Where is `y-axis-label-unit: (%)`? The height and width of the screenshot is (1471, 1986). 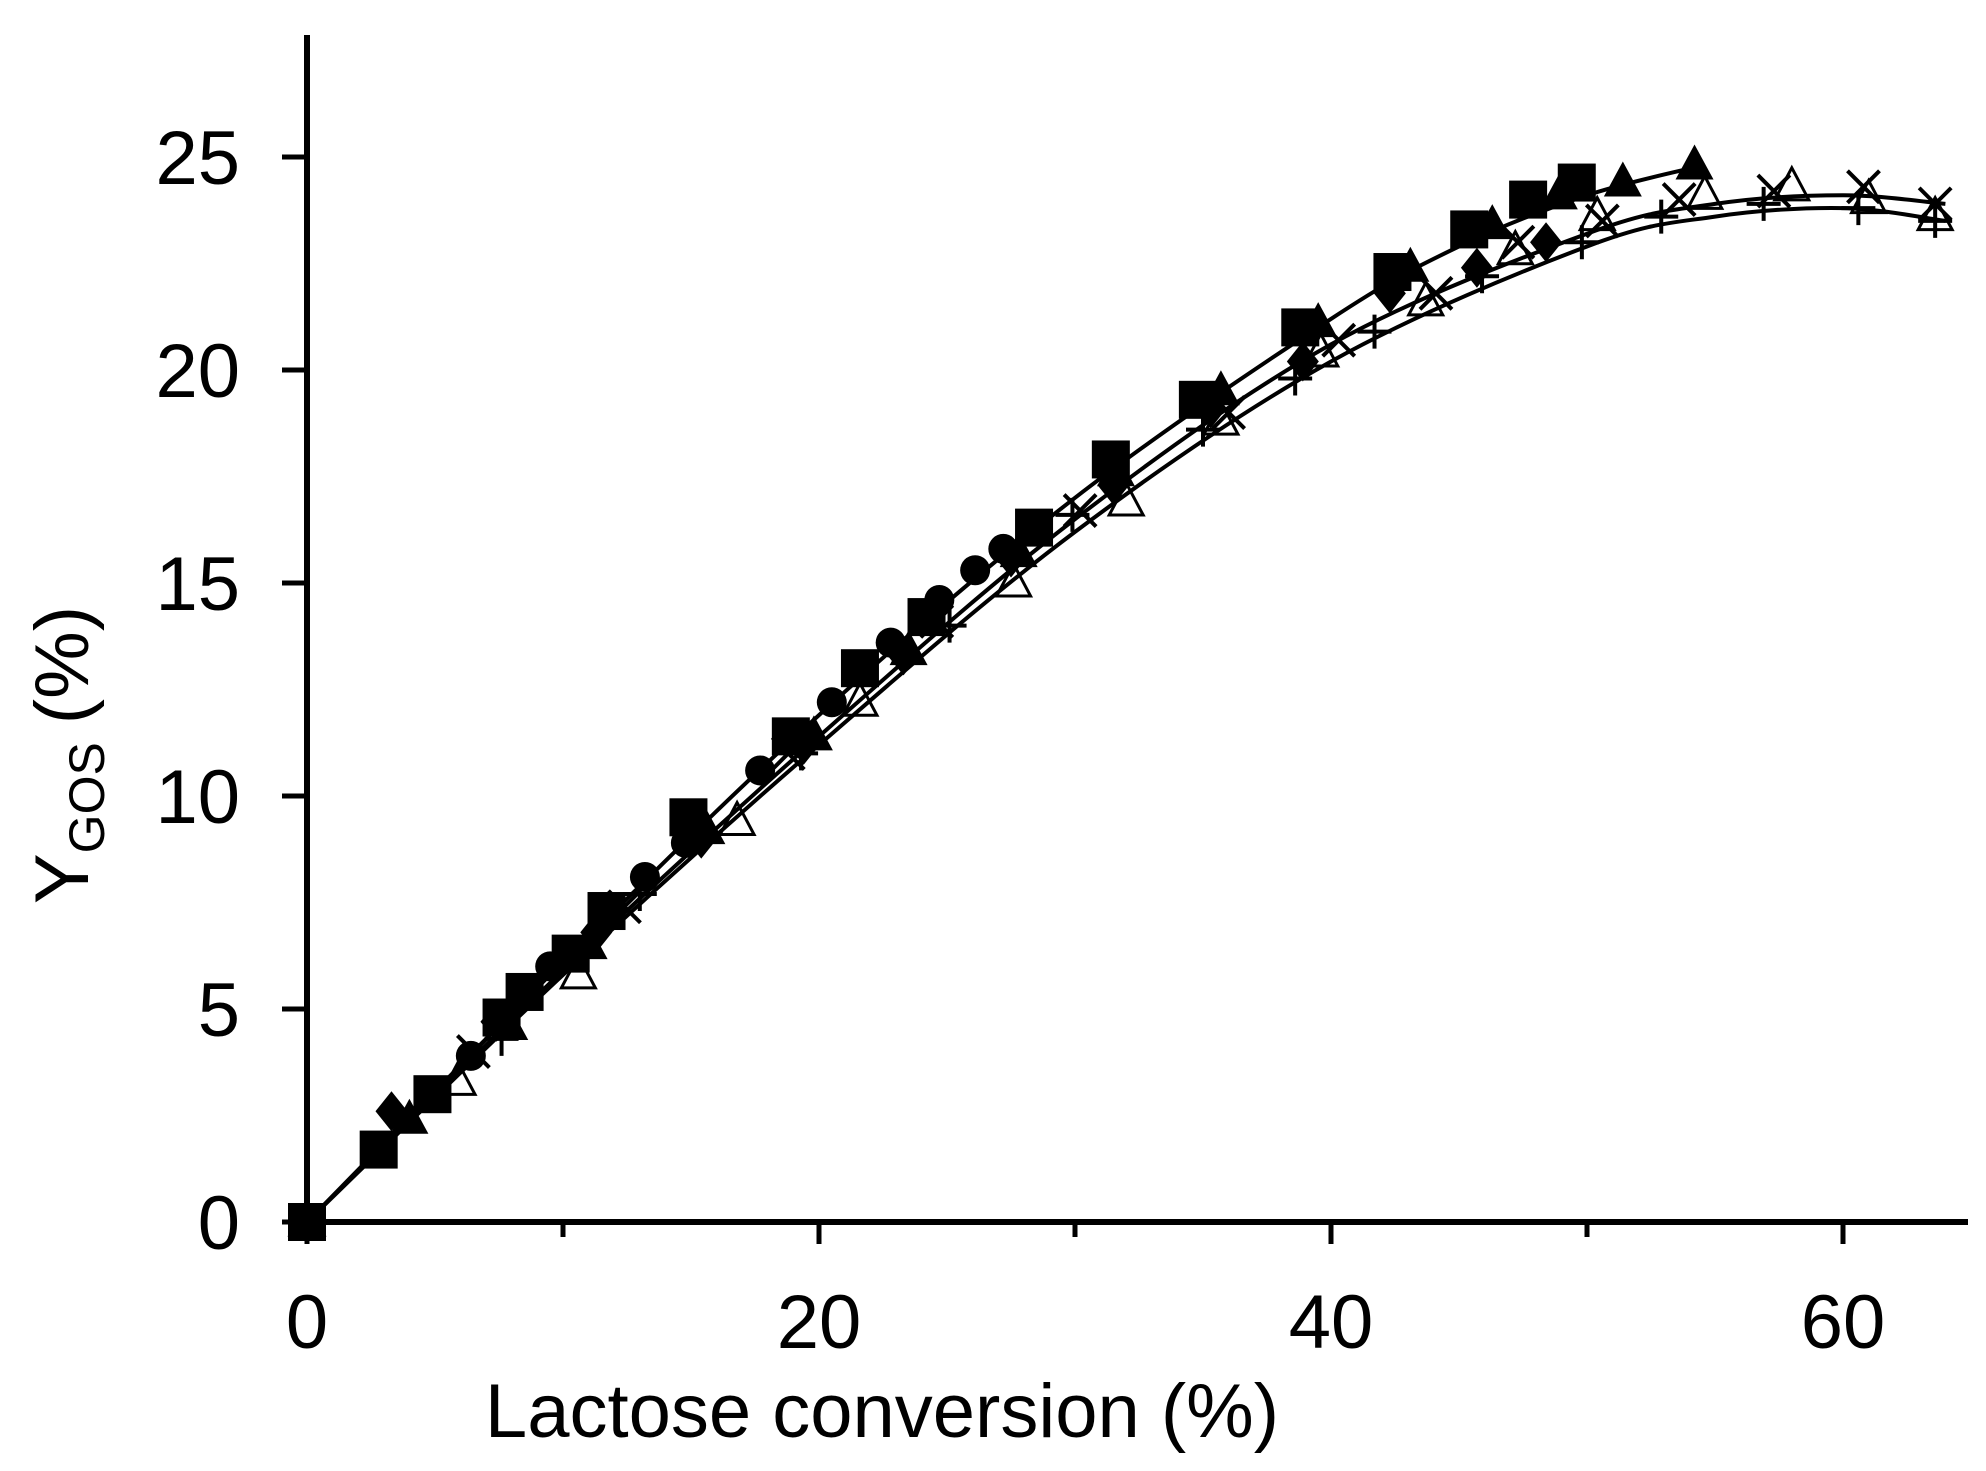
y-axis-label-unit: (%) is located at coordinates (62, 665).